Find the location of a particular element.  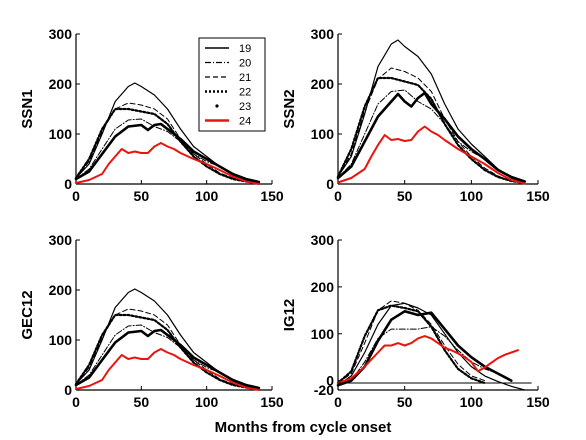

legend-label: 19 is located at coordinates (245, 49).